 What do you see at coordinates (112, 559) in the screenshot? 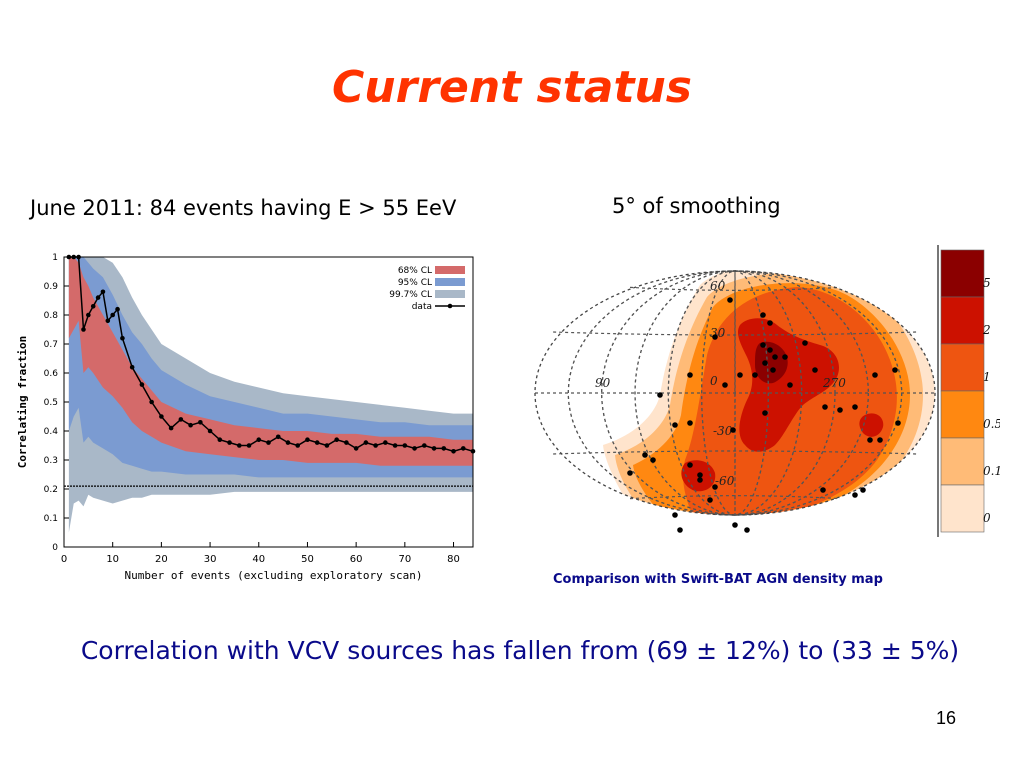
I see `x-tick-label: 10` at bounding box center [112, 559].